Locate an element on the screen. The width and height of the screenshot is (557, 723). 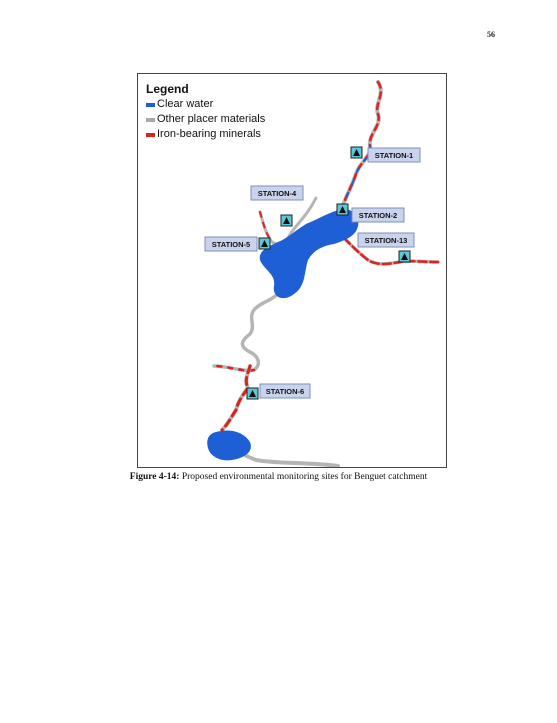
station-4-icon is located at coordinates (286, 220).